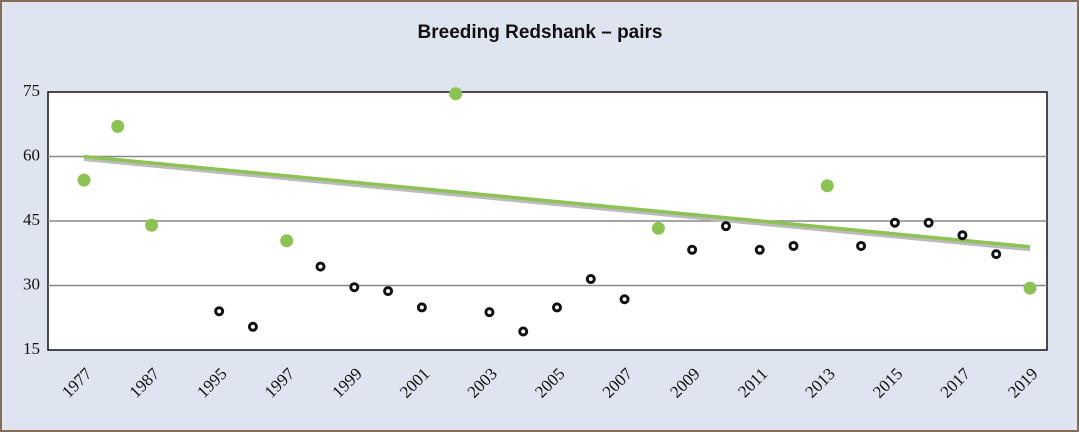 This screenshot has height=432, width=1079. Describe the element at coordinates (31, 348) in the screenshot. I see `y-tick-label: 15` at that location.